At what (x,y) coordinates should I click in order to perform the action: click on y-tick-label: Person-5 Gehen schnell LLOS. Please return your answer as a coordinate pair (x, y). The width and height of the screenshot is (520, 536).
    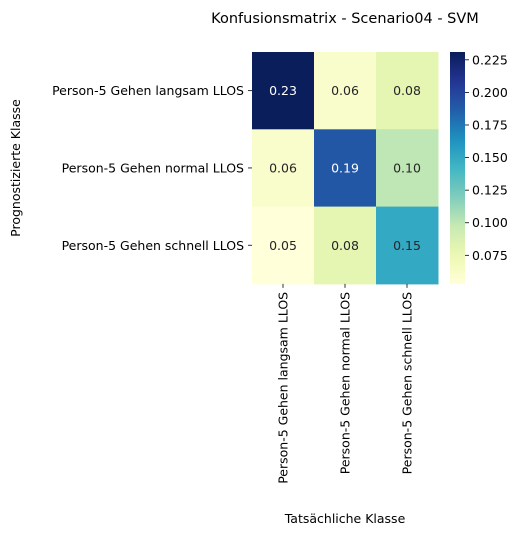
    Looking at the image, I should click on (153, 245).